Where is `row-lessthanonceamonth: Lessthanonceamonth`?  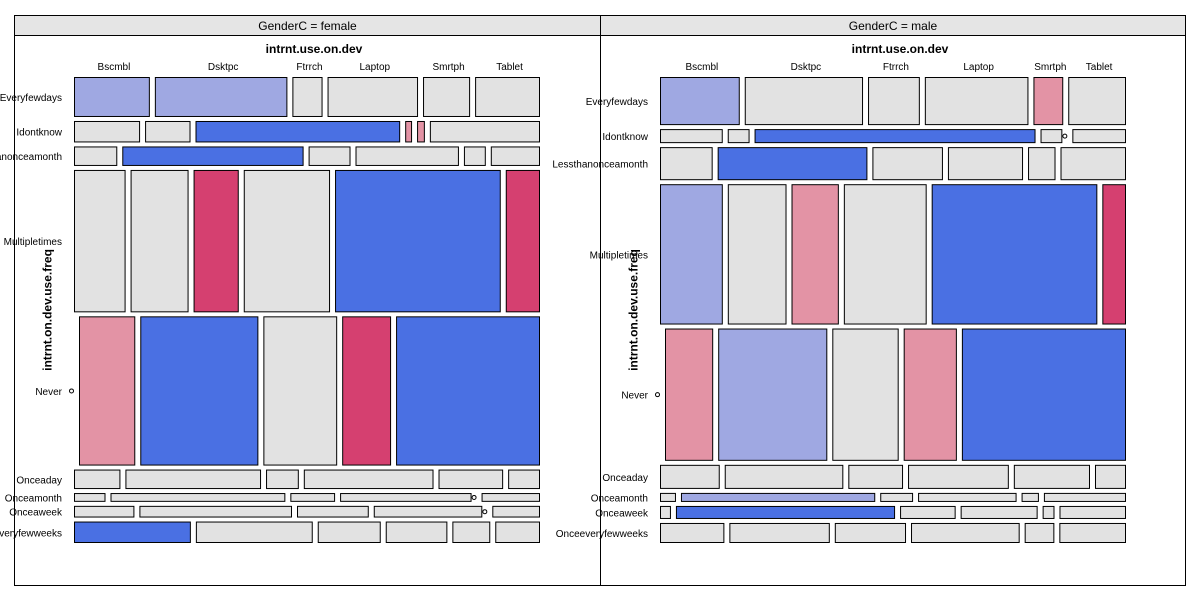
row-lessthanonceamonth: Lessthanonceamonth is located at coordinates (839, 164).